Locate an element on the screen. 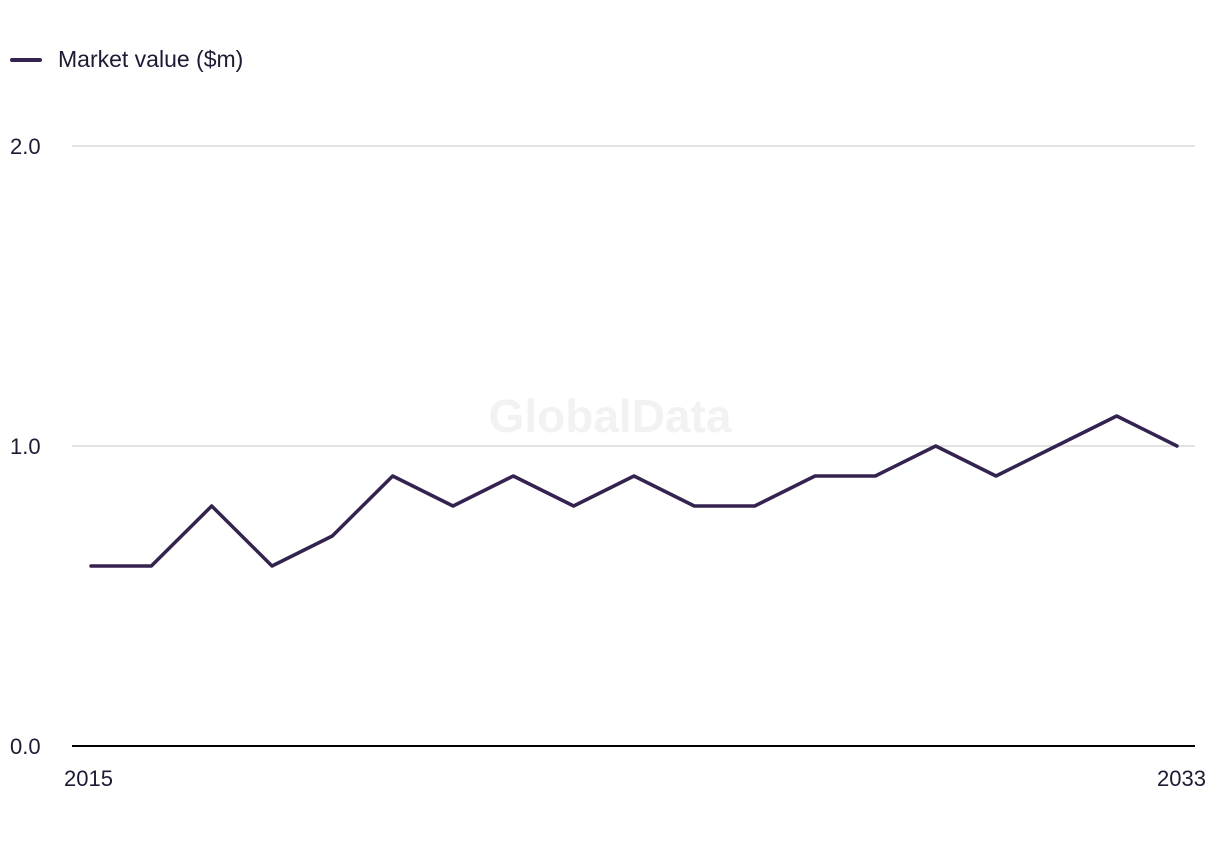  legend-label-market-value: Market value ($m) is located at coordinates (151, 59).